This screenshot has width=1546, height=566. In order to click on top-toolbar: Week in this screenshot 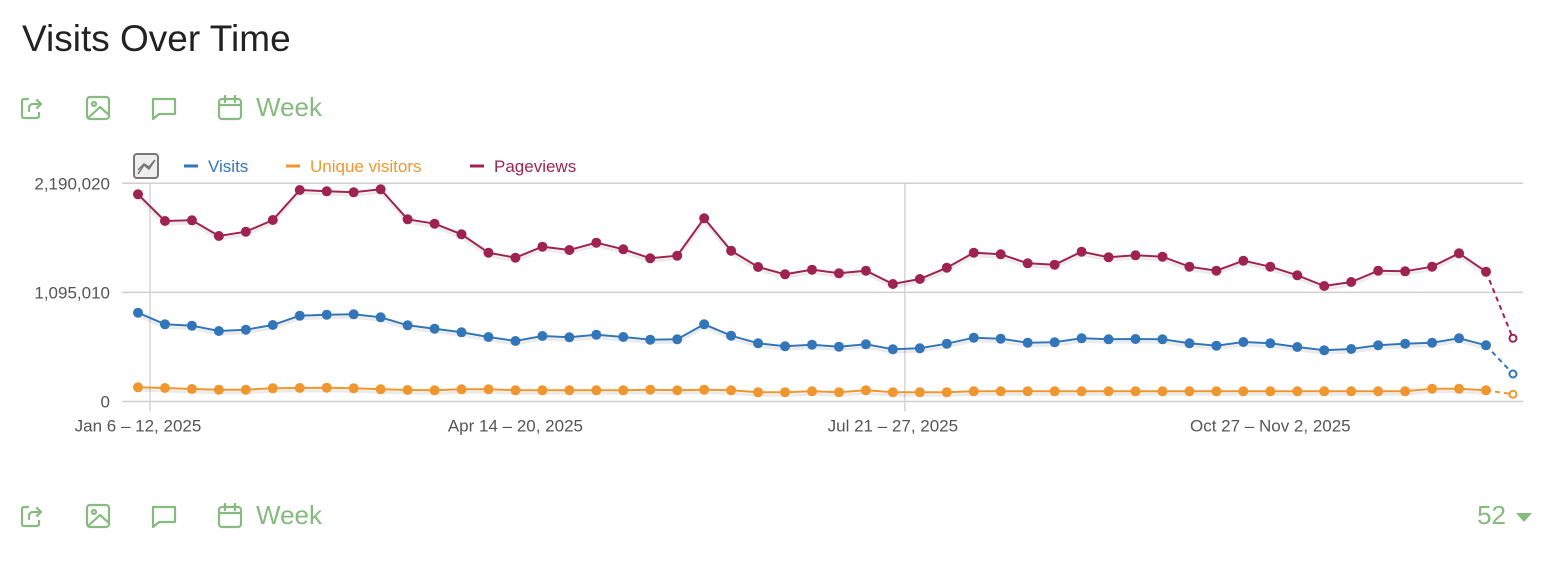, I will do `click(170, 107)`.